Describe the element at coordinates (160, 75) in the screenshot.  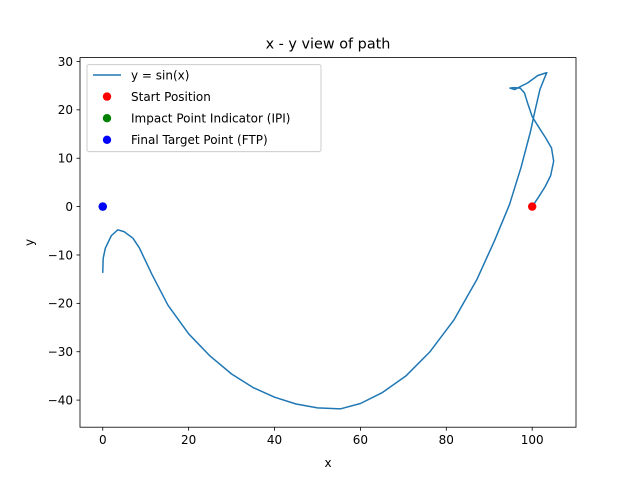
I see `legend-label: y = sin(x)` at that location.